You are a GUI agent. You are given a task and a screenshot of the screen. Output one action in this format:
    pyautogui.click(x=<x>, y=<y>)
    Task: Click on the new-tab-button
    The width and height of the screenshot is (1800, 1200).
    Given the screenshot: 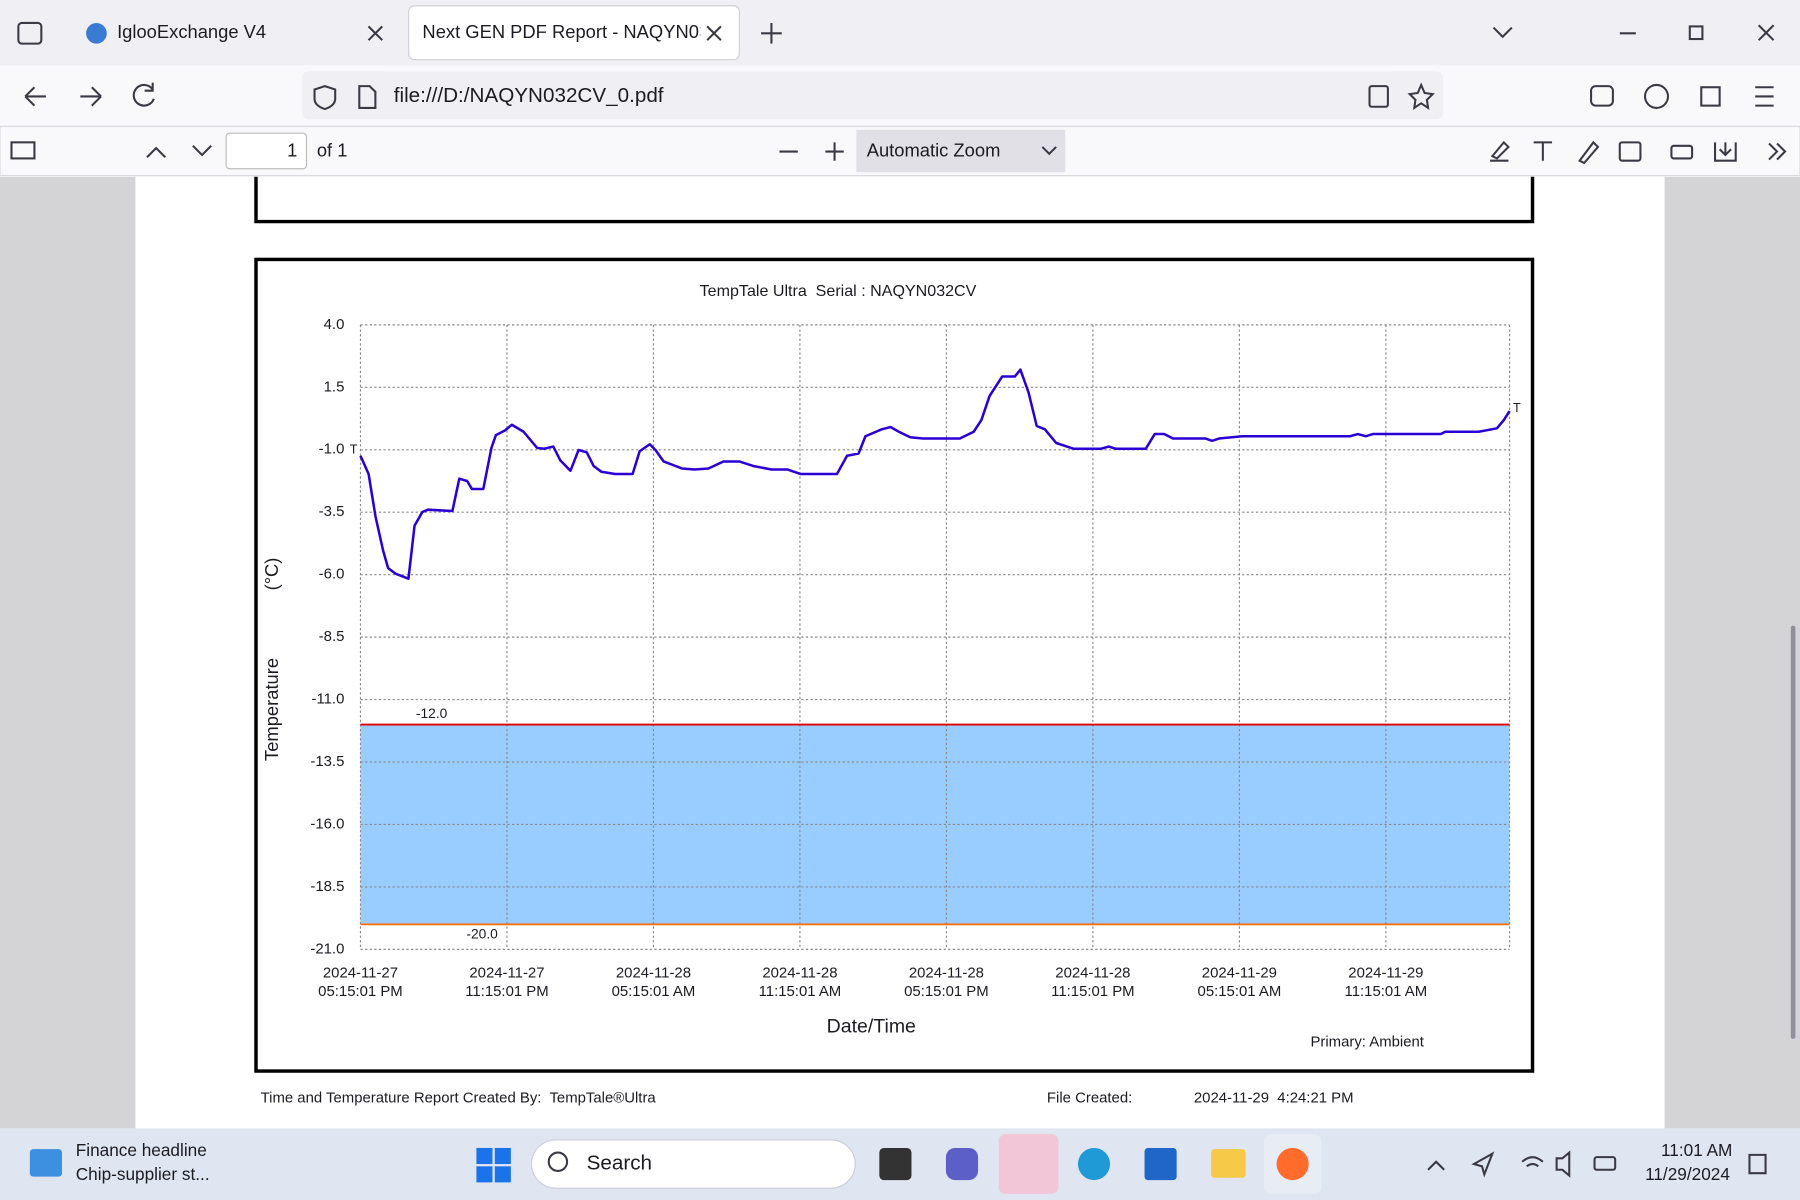 What is the action you would take?
    pyautogui.click(x=771, y=33)
    